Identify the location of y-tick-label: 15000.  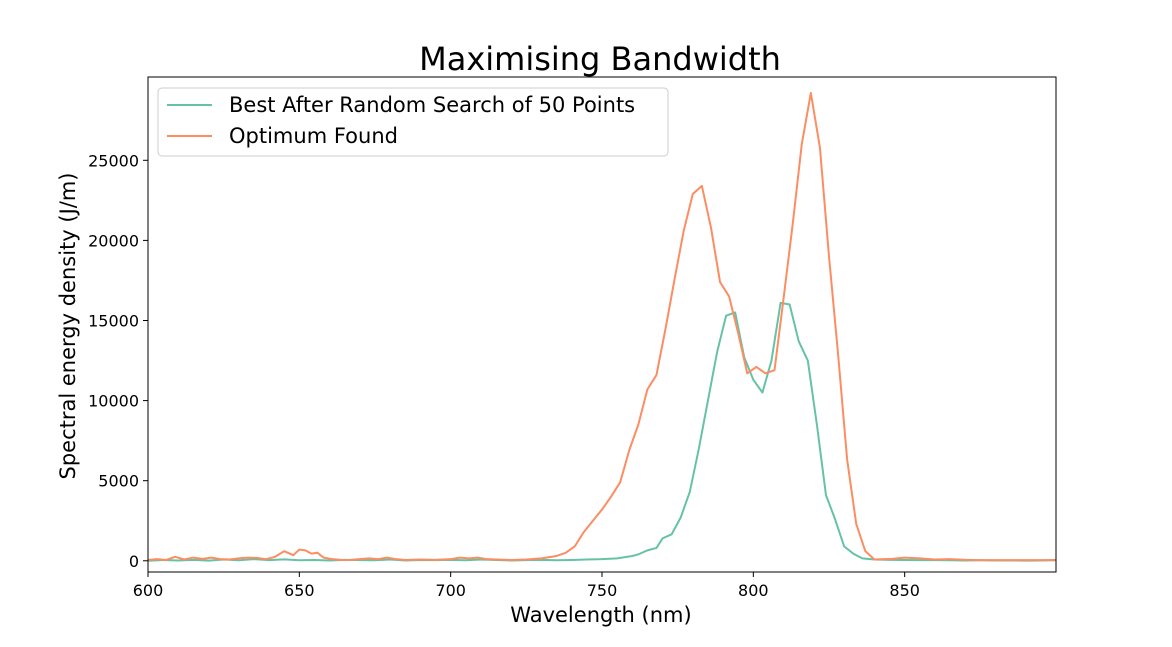
(113, 320).